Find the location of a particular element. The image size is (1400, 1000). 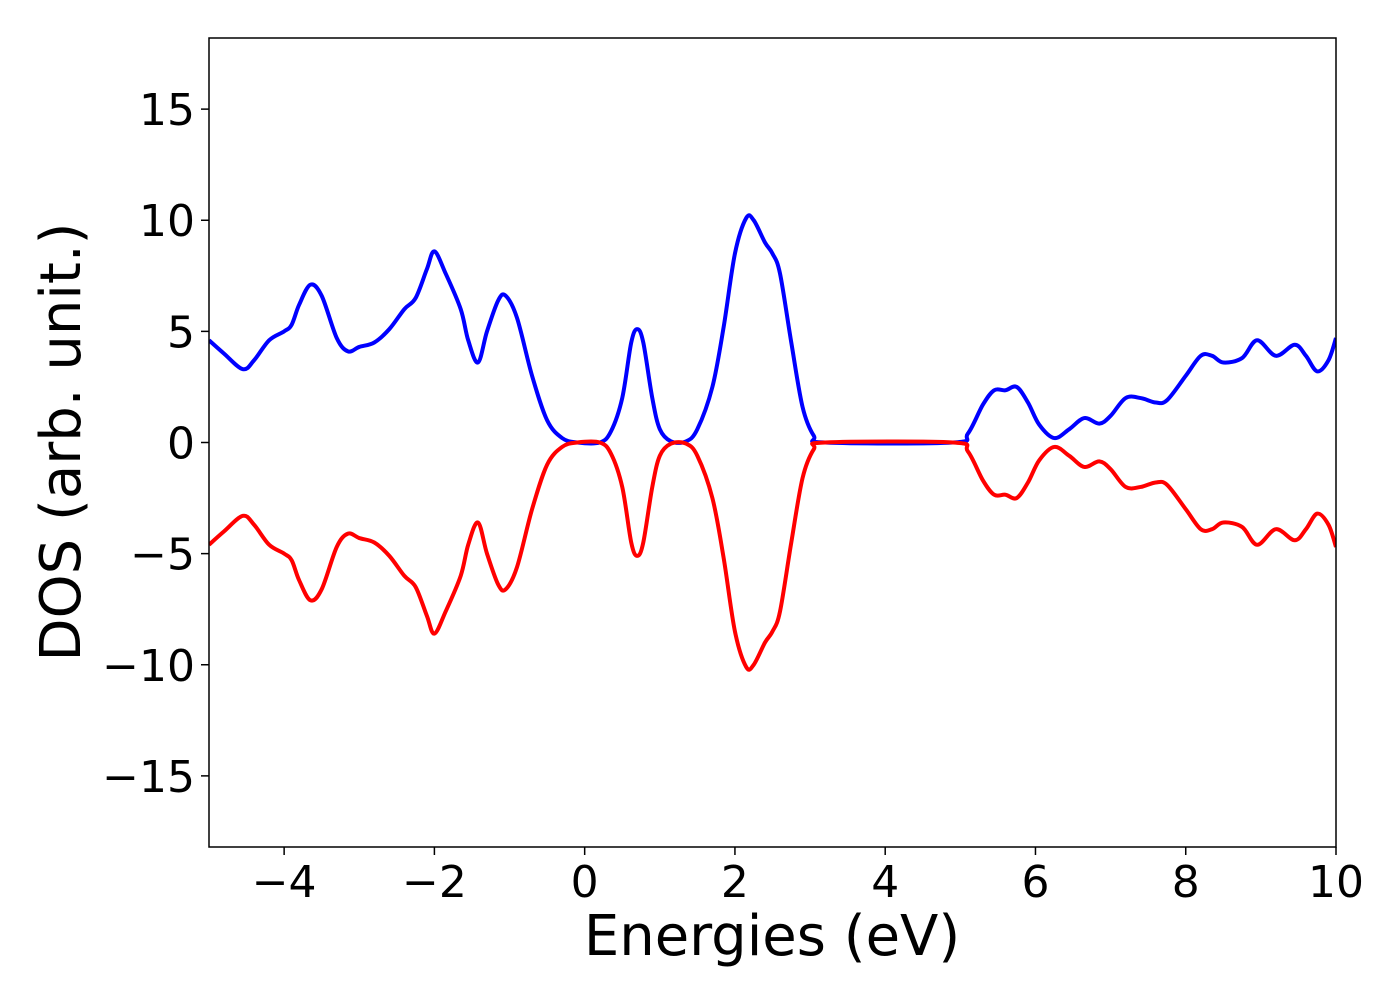

y-tick-label: −10 is located at coordinates (148, 666).